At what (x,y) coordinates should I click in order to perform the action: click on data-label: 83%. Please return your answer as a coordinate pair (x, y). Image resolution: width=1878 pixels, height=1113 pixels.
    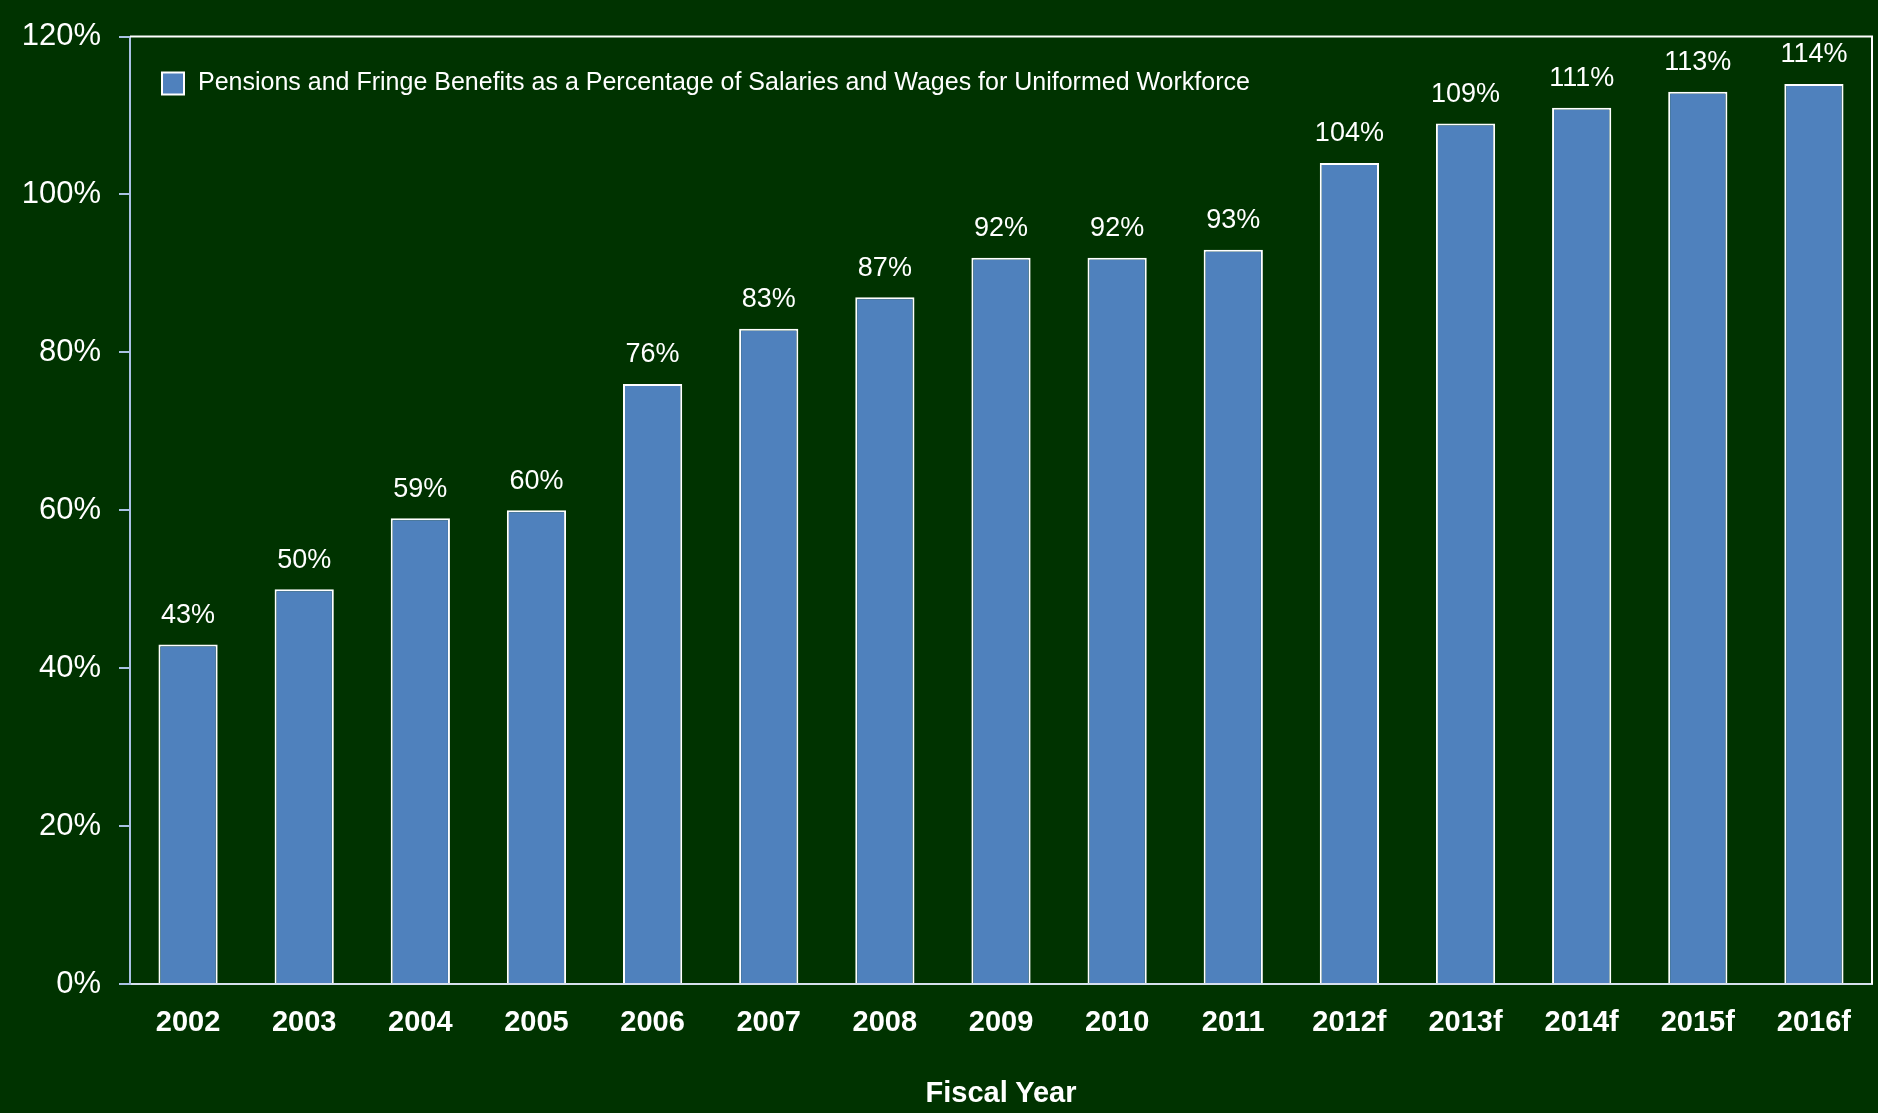
    Looking at the image, I should click on (768, 298).